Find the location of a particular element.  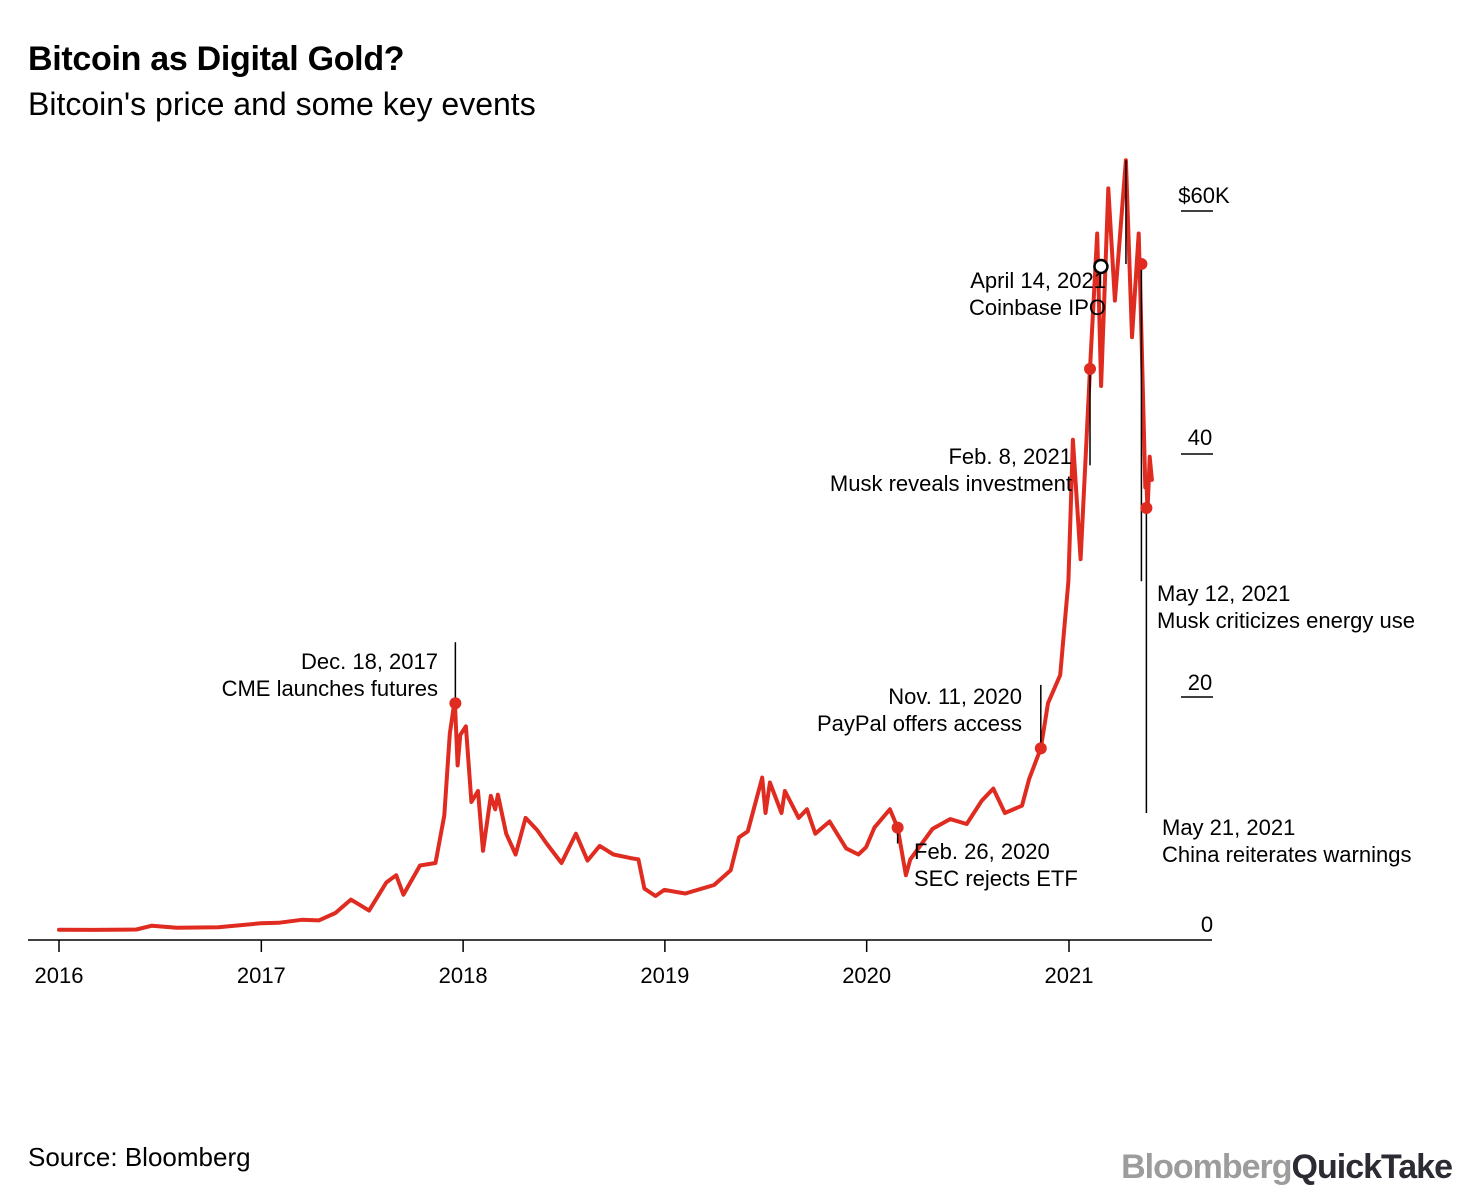

logo-quicktake: QuickTake is located at coordinates (1372, 1167).